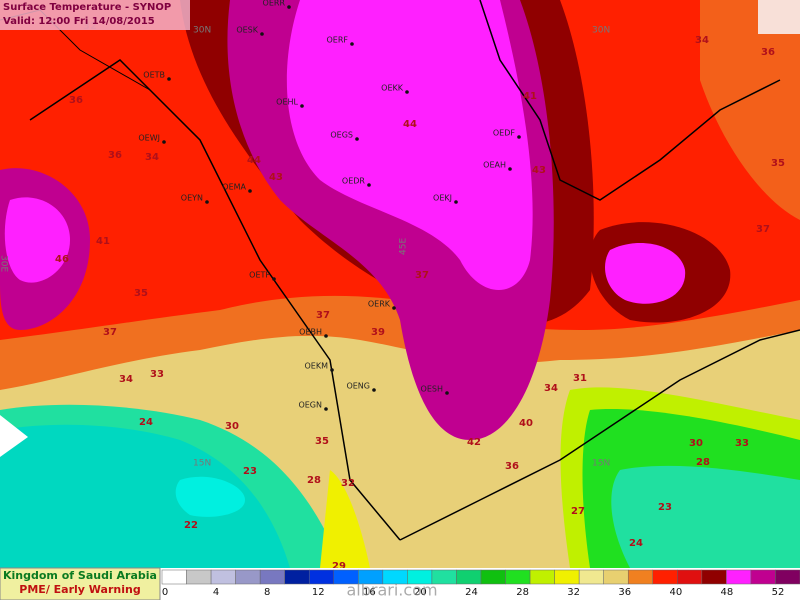  Describe the element at coordinates (80, 575) in the screenshot. I see `org: Kingdom of Saudi Arabia` at that location.